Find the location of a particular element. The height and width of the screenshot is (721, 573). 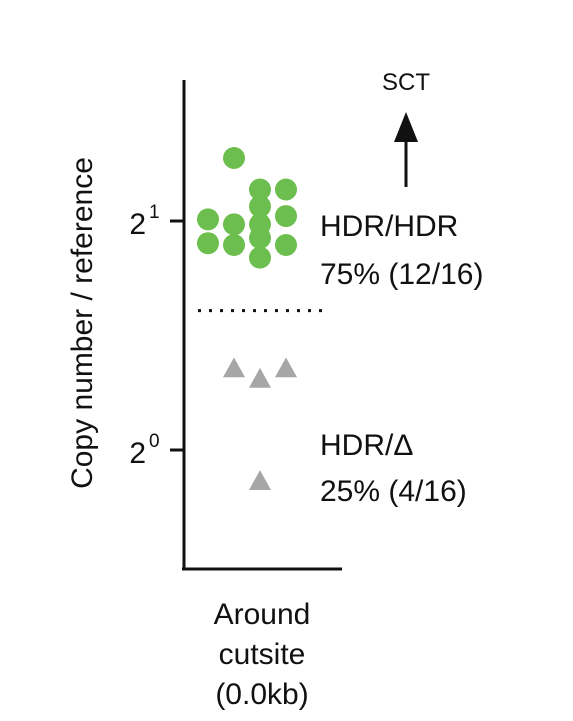

arrow-up-icon is located at coordinates (406, 127).